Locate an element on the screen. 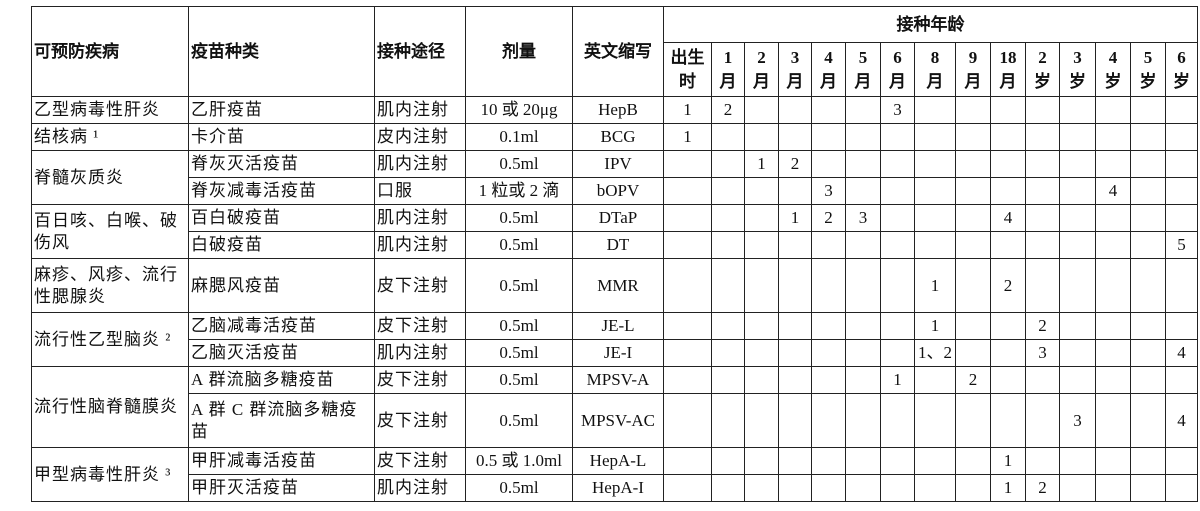 This screenshot has height=511, width=1200. header-age-group: 接种年龄 is located at coordinates (930, 24).